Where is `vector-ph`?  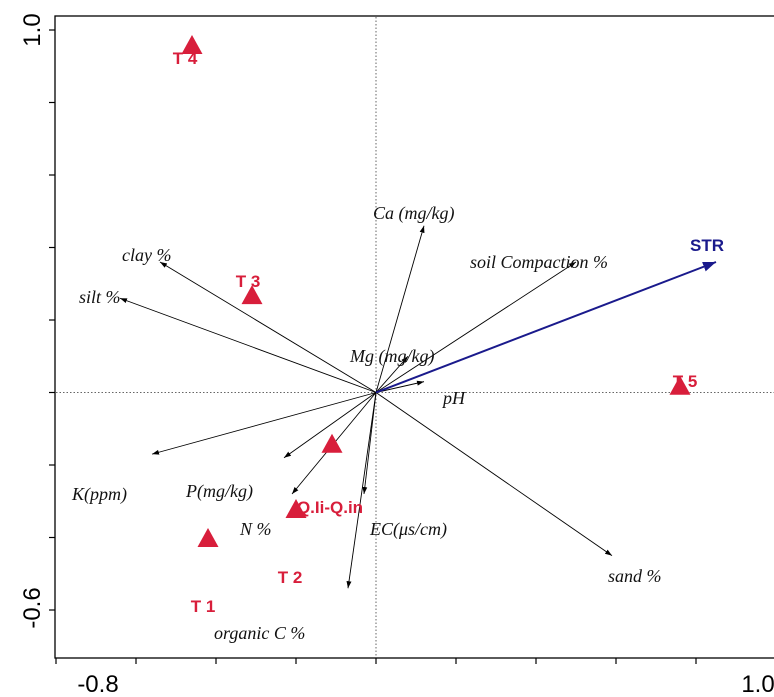 vector-ph is located at coordinates (400, 386).